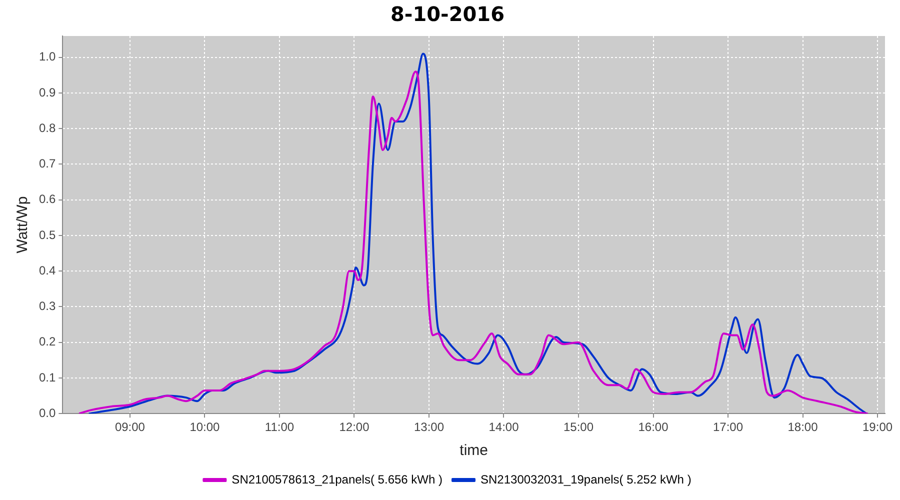  What do you see at coordinates (337, 479) in the screenshot?
I see `legend-label: SN2100578613_21panels( 5.656 kWh )` at bounding box center [337, 479].